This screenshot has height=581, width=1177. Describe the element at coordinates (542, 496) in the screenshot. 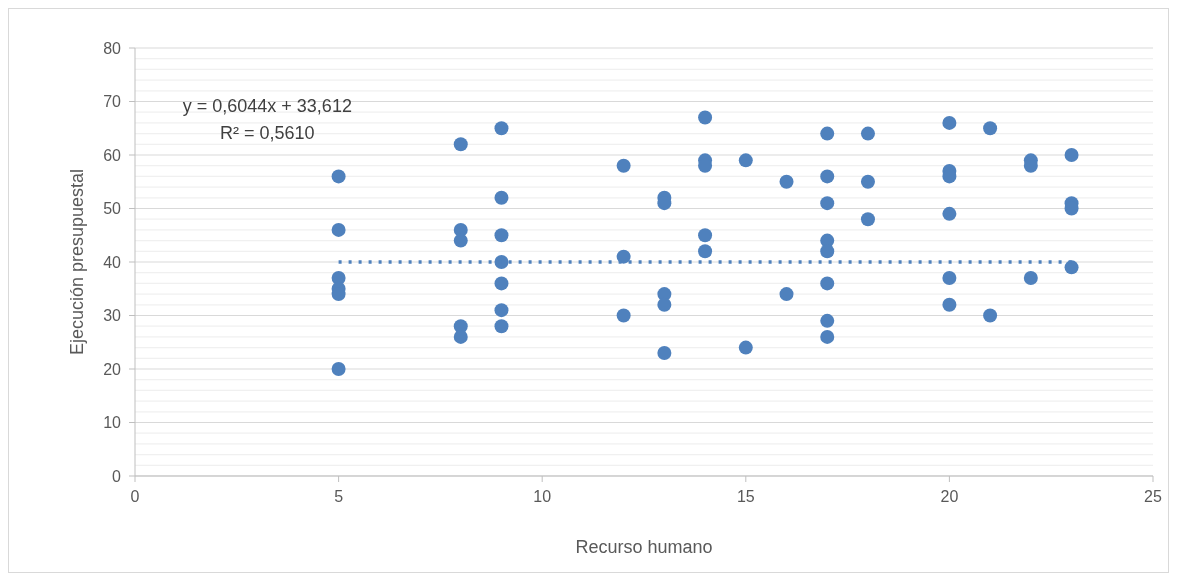

I see `x-tick-label: 10` at that location.